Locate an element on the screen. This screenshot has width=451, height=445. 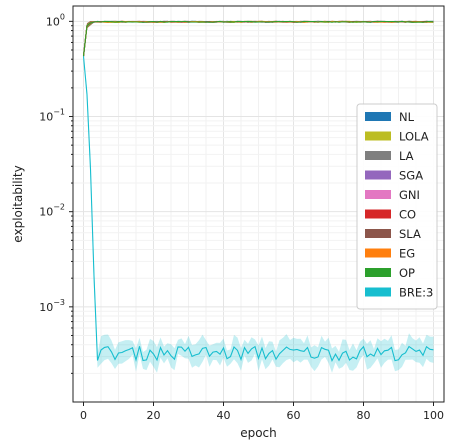
legend-label-bre-3: BRE:3 is located at coordinates (416, 293).